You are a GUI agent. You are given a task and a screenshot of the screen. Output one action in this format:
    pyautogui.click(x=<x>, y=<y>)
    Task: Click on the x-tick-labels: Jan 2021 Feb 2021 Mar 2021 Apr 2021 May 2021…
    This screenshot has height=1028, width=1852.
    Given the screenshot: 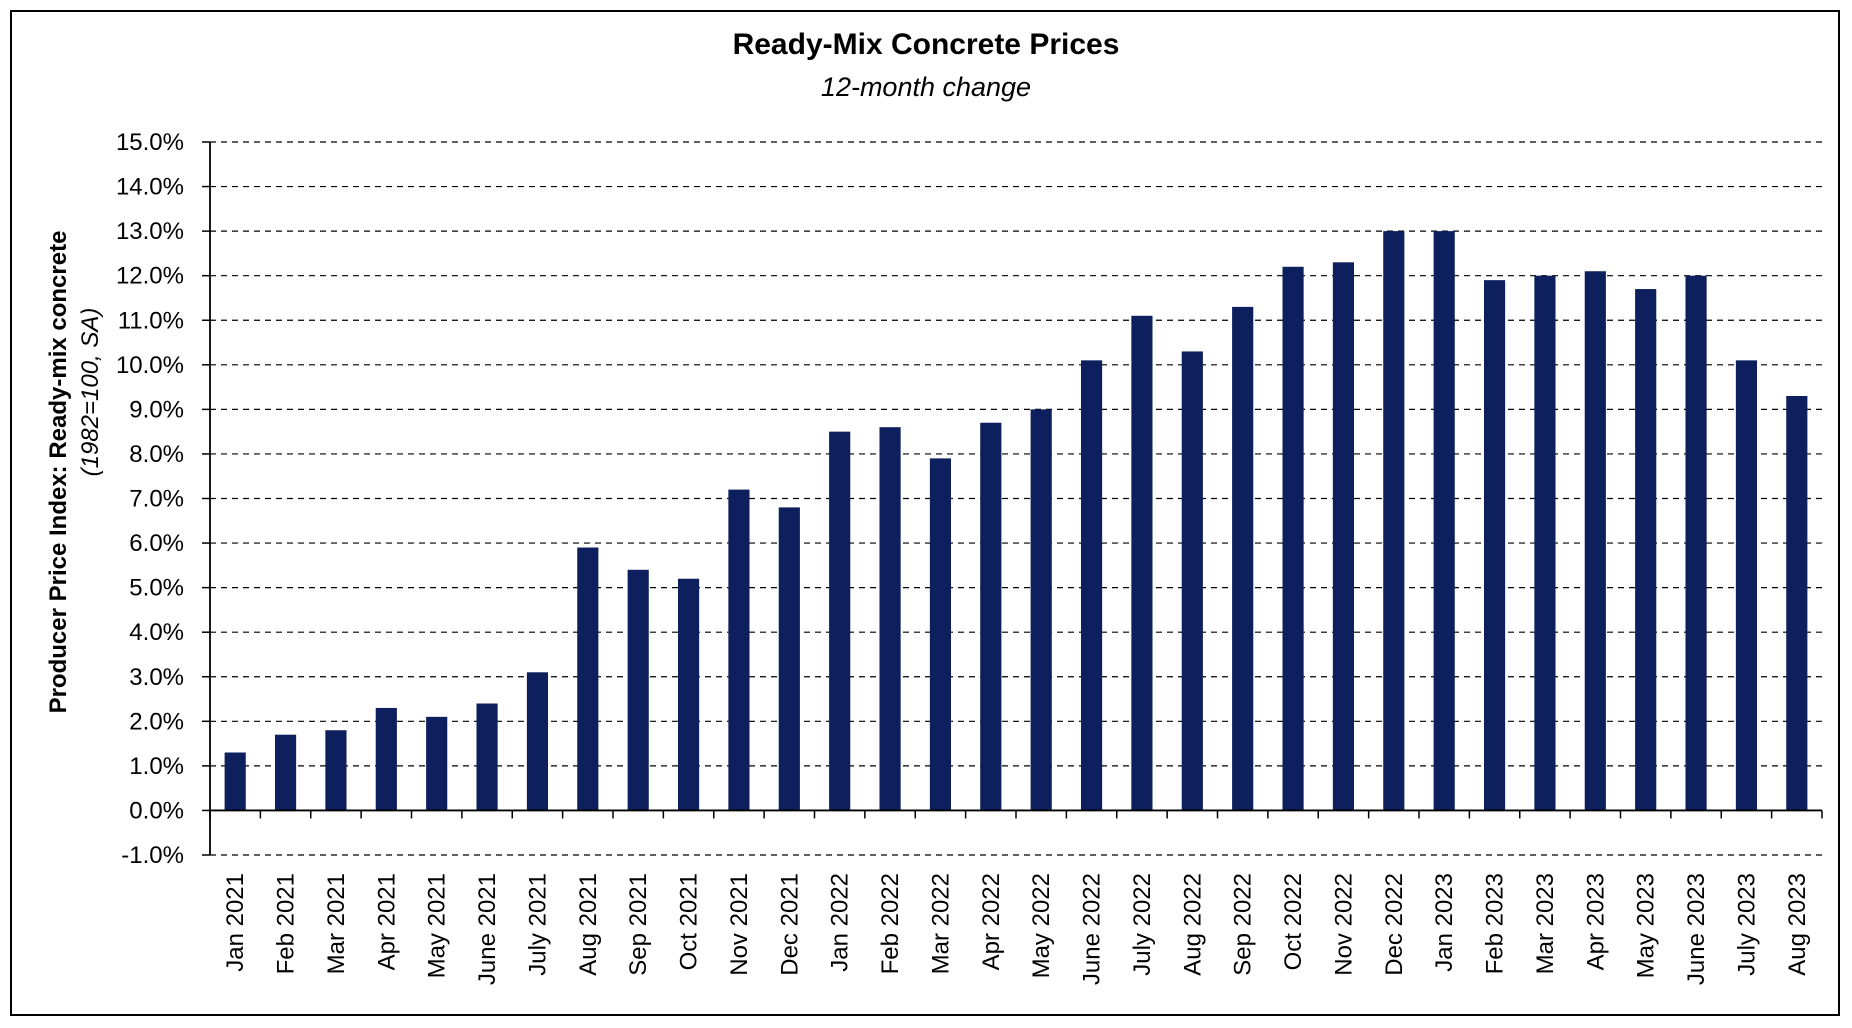 What is the action you would take?
    pyautogui.click(x=1016, y=929)
    